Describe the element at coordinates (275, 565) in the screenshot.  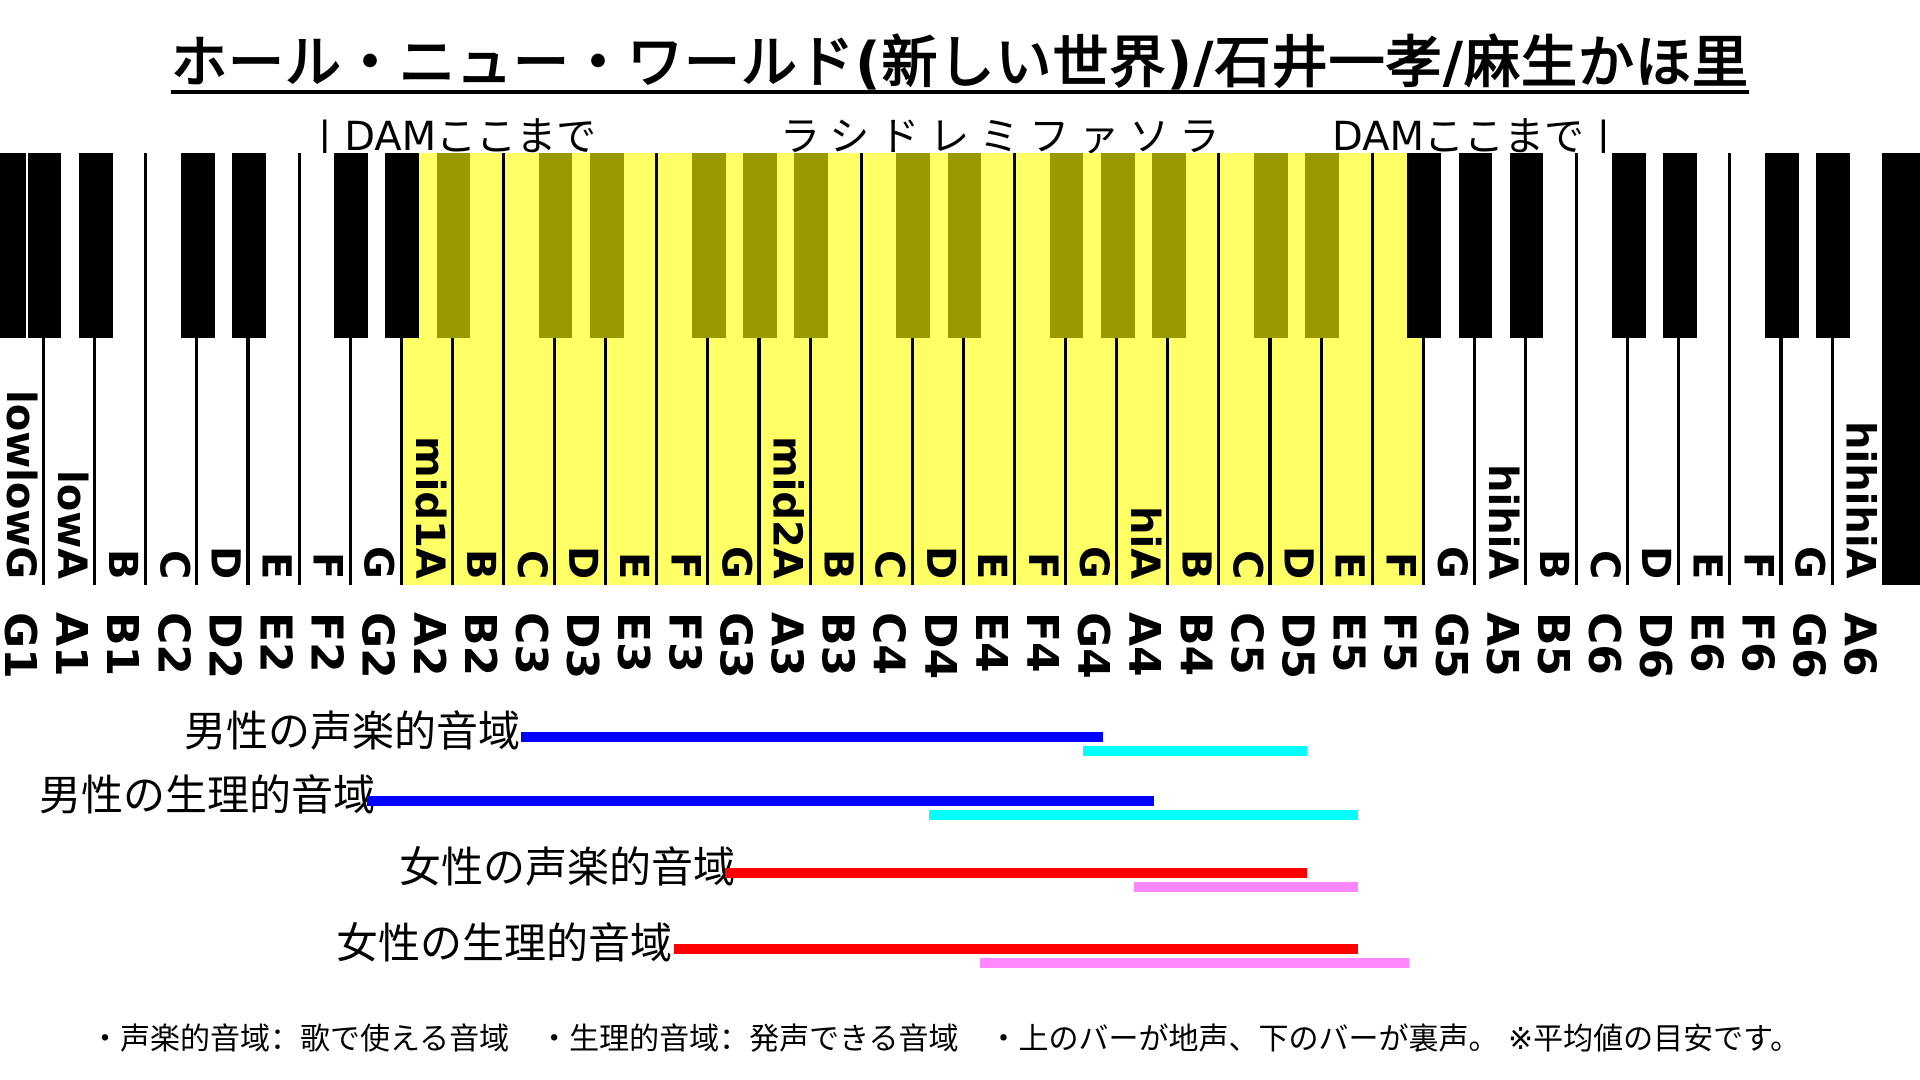
I see `key-label-E2: E` at that location.